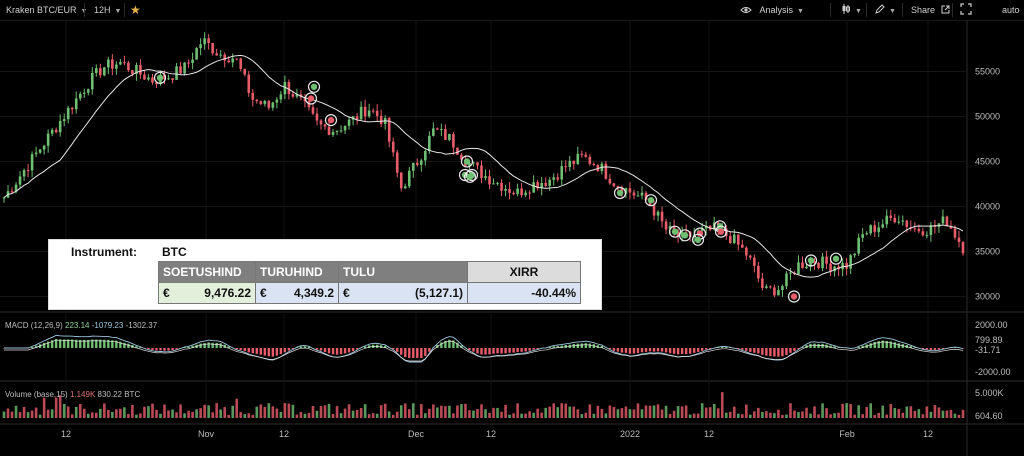  I want to click on volume-tick-label: 604.60, so click(989, 416).